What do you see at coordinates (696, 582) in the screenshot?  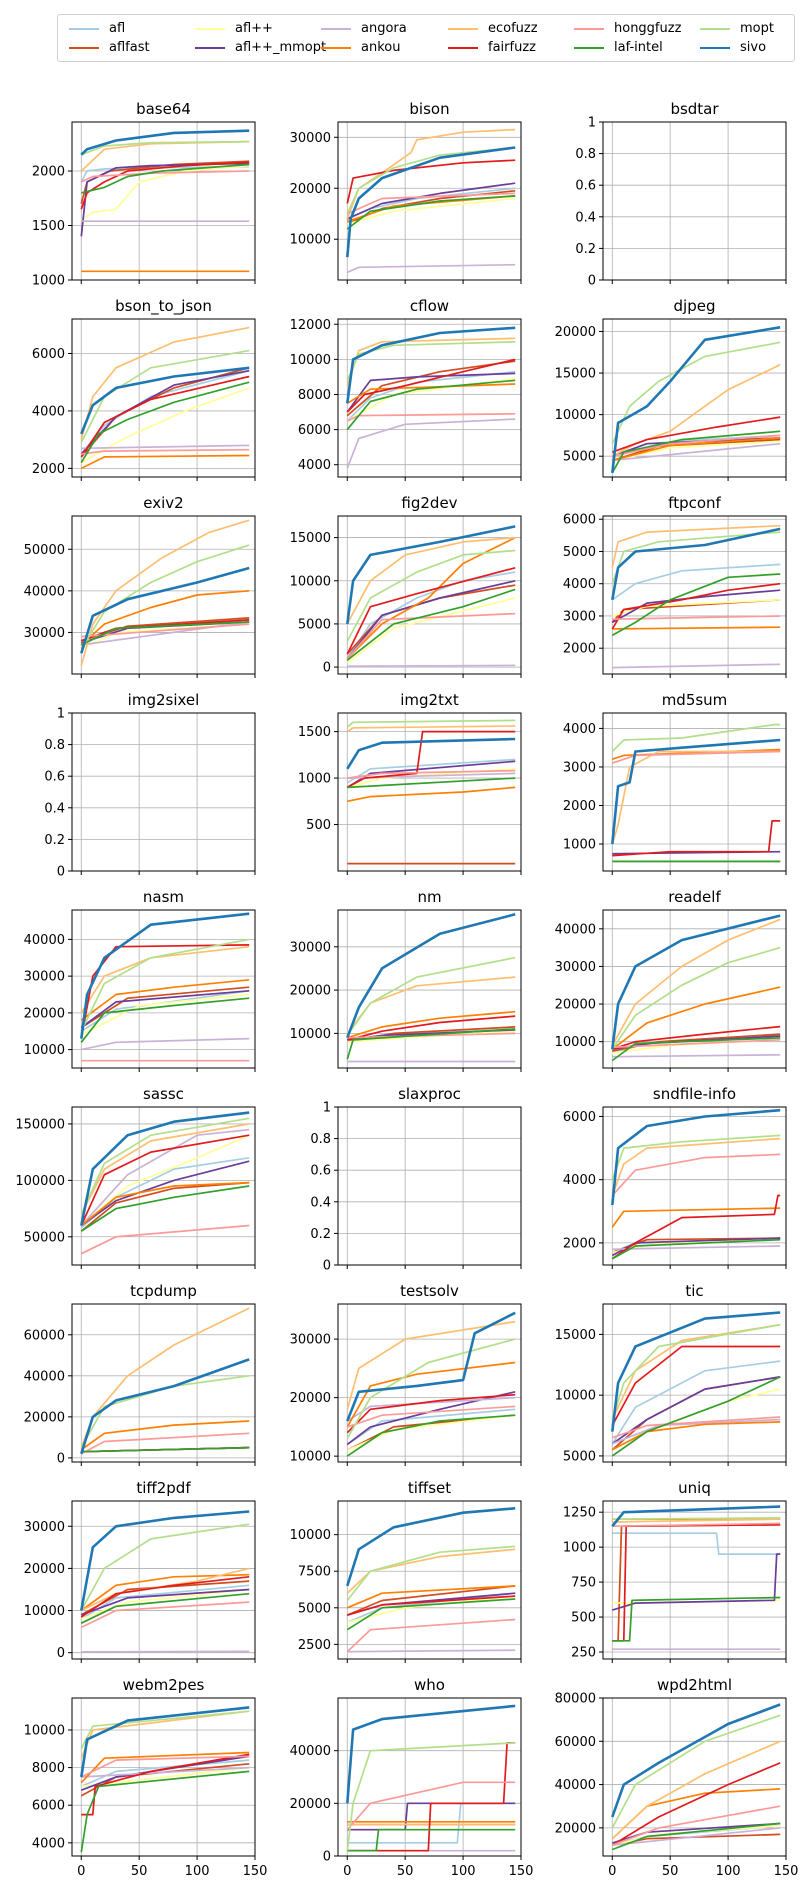 I see `series-line-afl` at bounding box center [696, 582].